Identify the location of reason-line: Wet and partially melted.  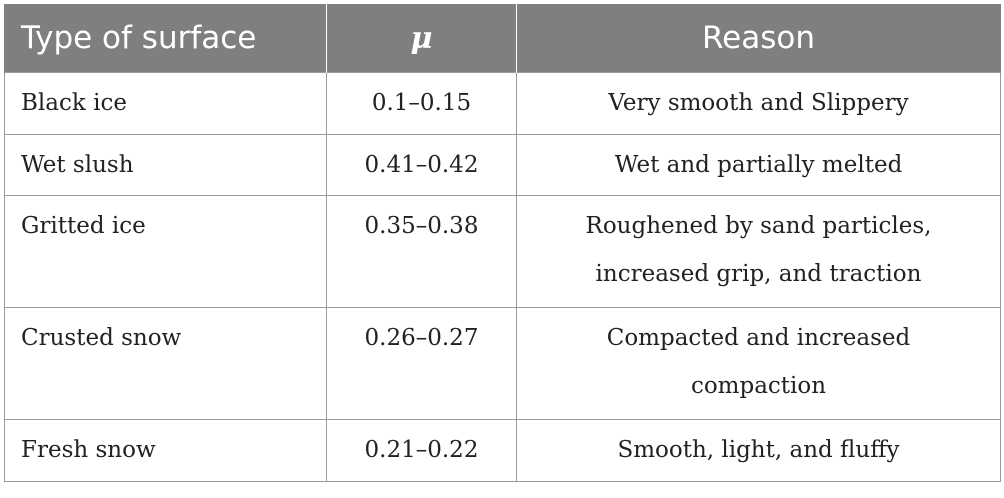
(758, 164).